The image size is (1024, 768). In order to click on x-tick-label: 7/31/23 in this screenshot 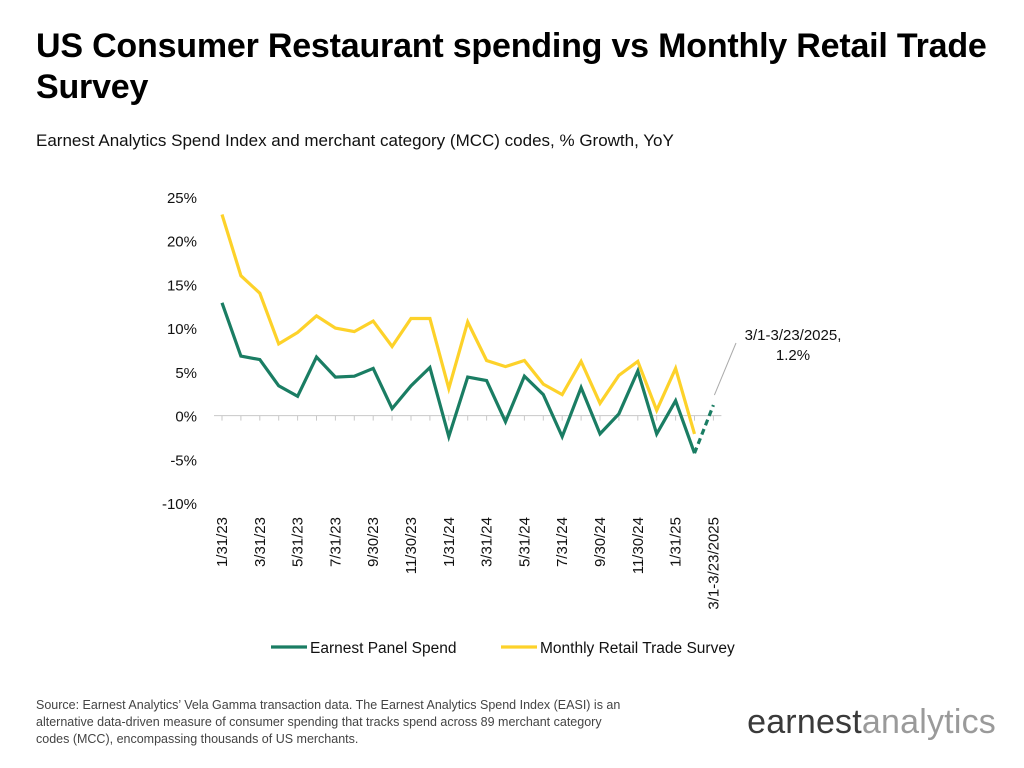, I will do `click(335, 542)`.